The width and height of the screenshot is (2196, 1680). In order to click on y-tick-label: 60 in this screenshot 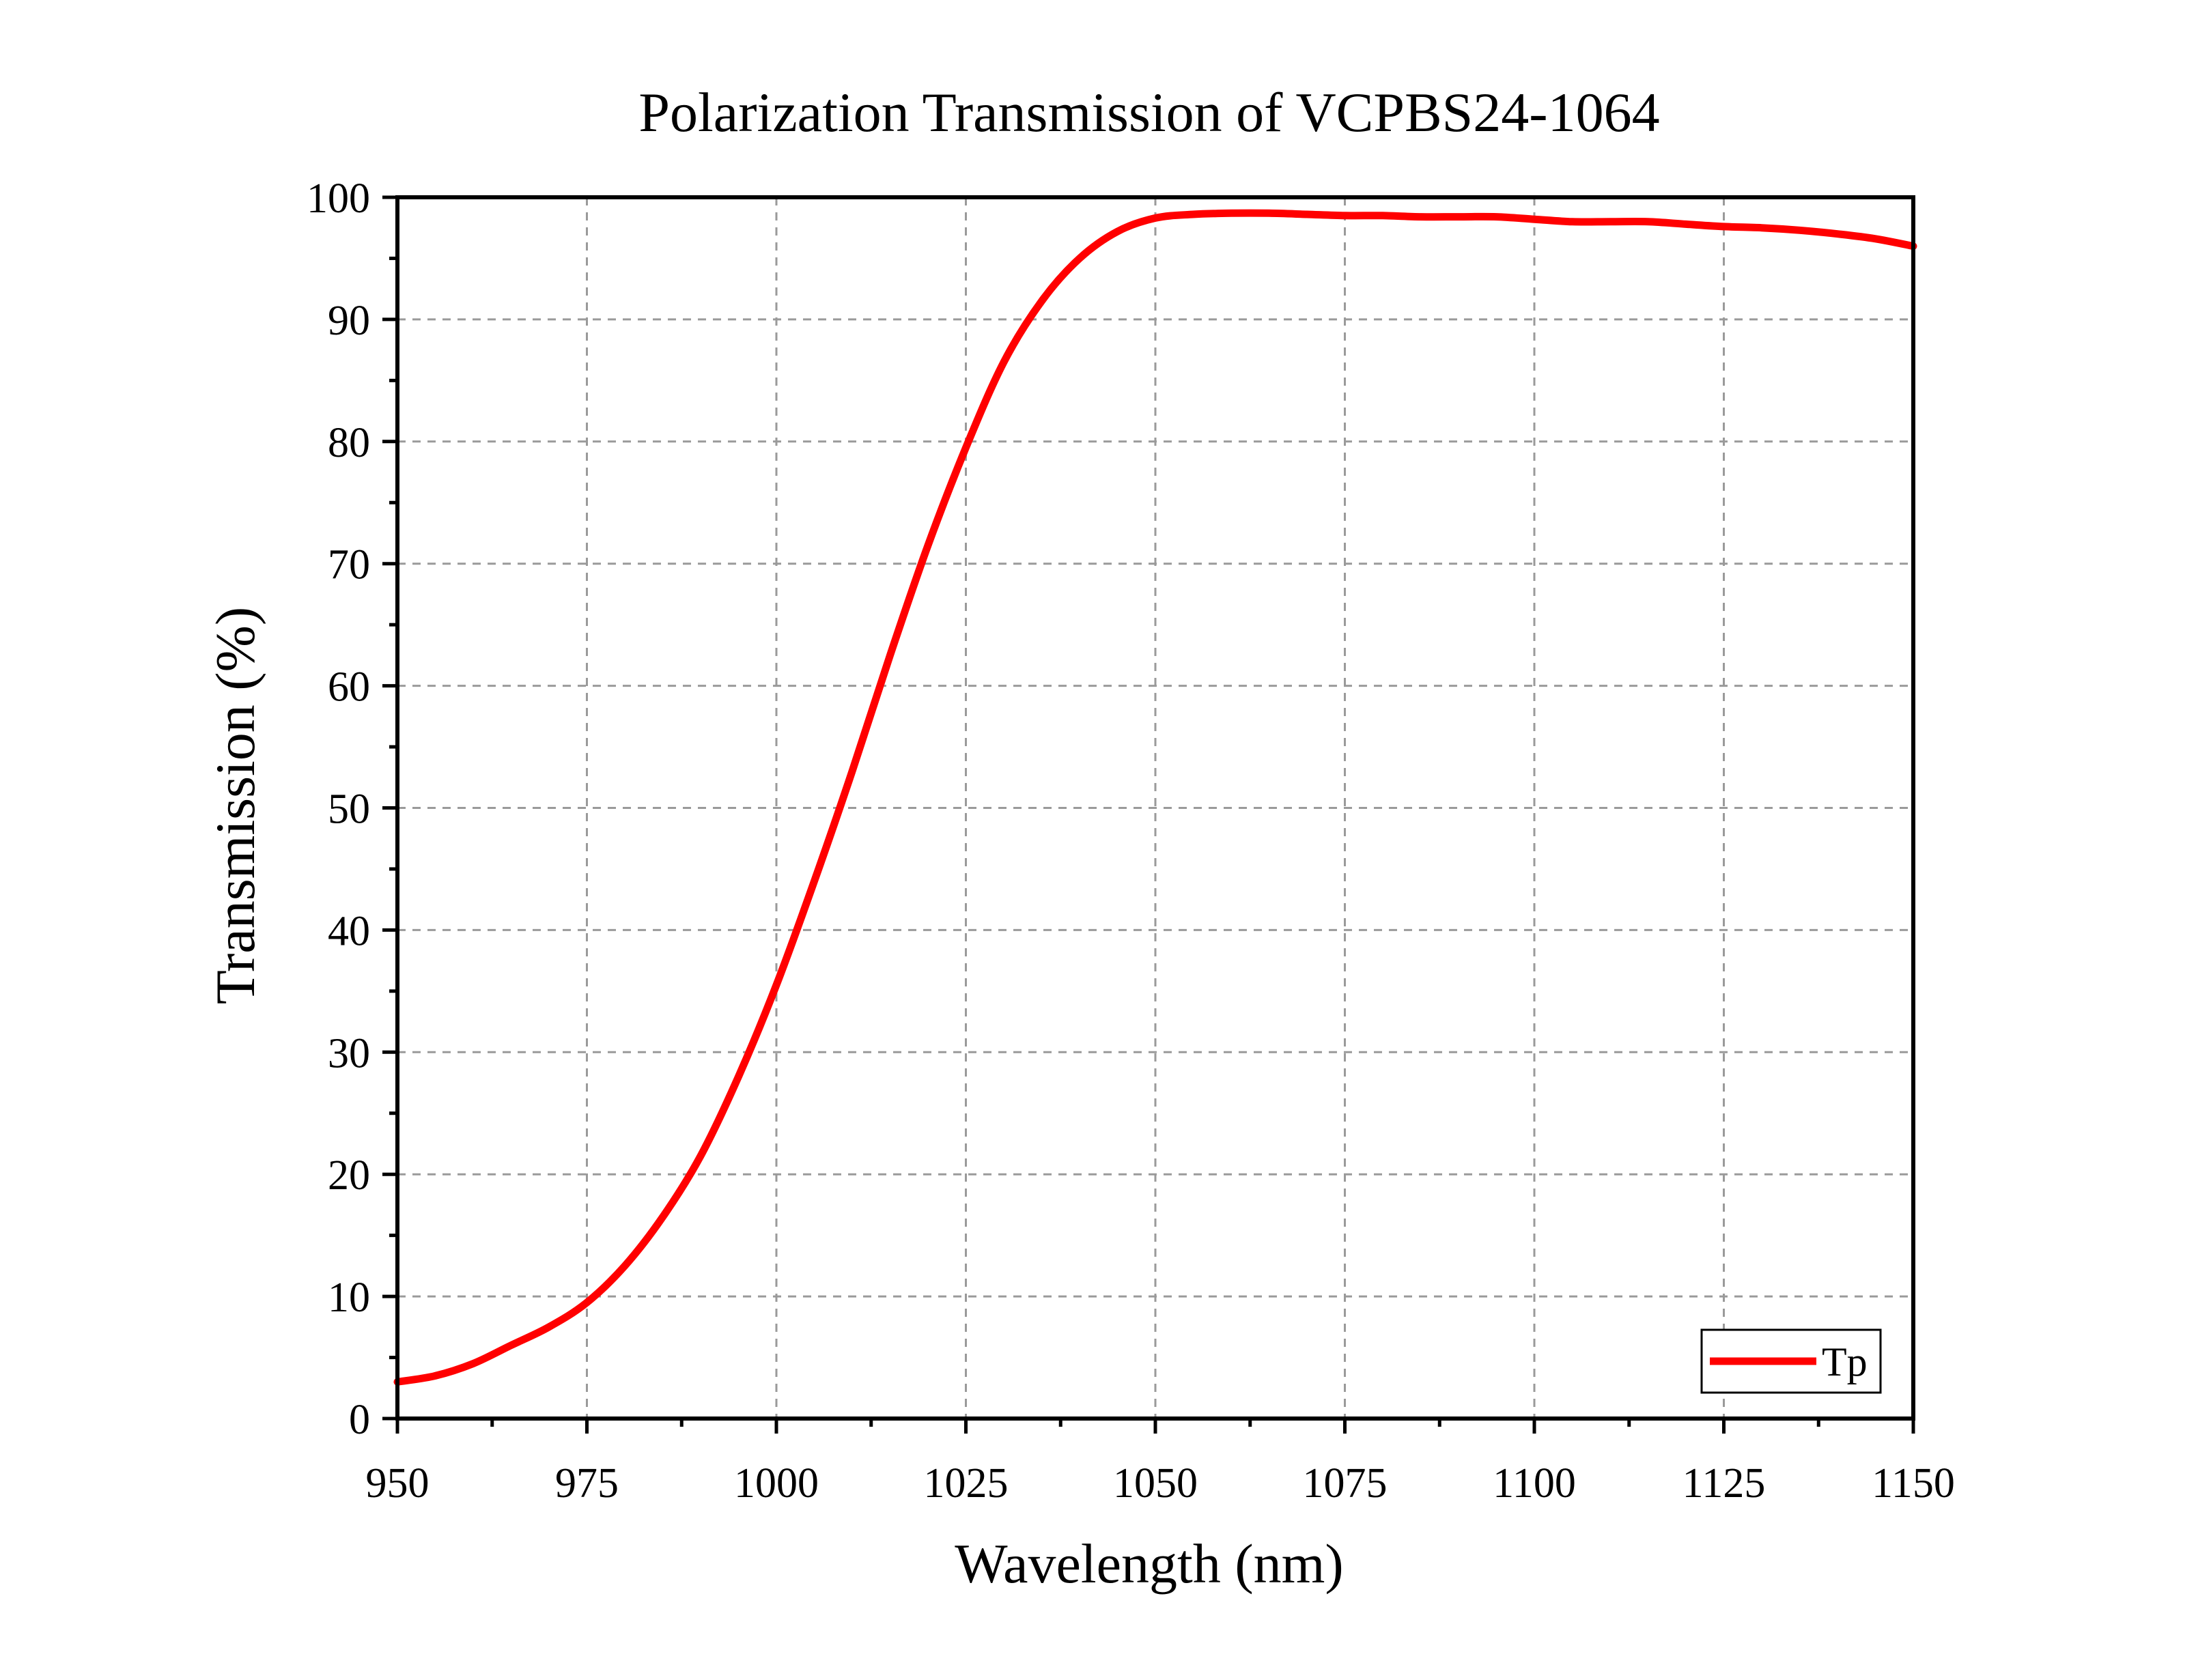, I will do `click(349, 687)`.